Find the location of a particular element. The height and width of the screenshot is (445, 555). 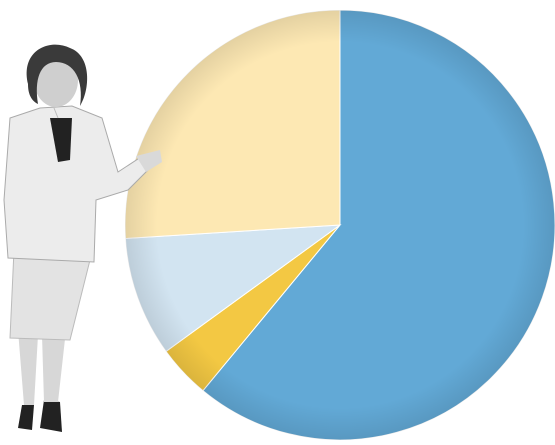

hair is located at coordinates (57, 75).